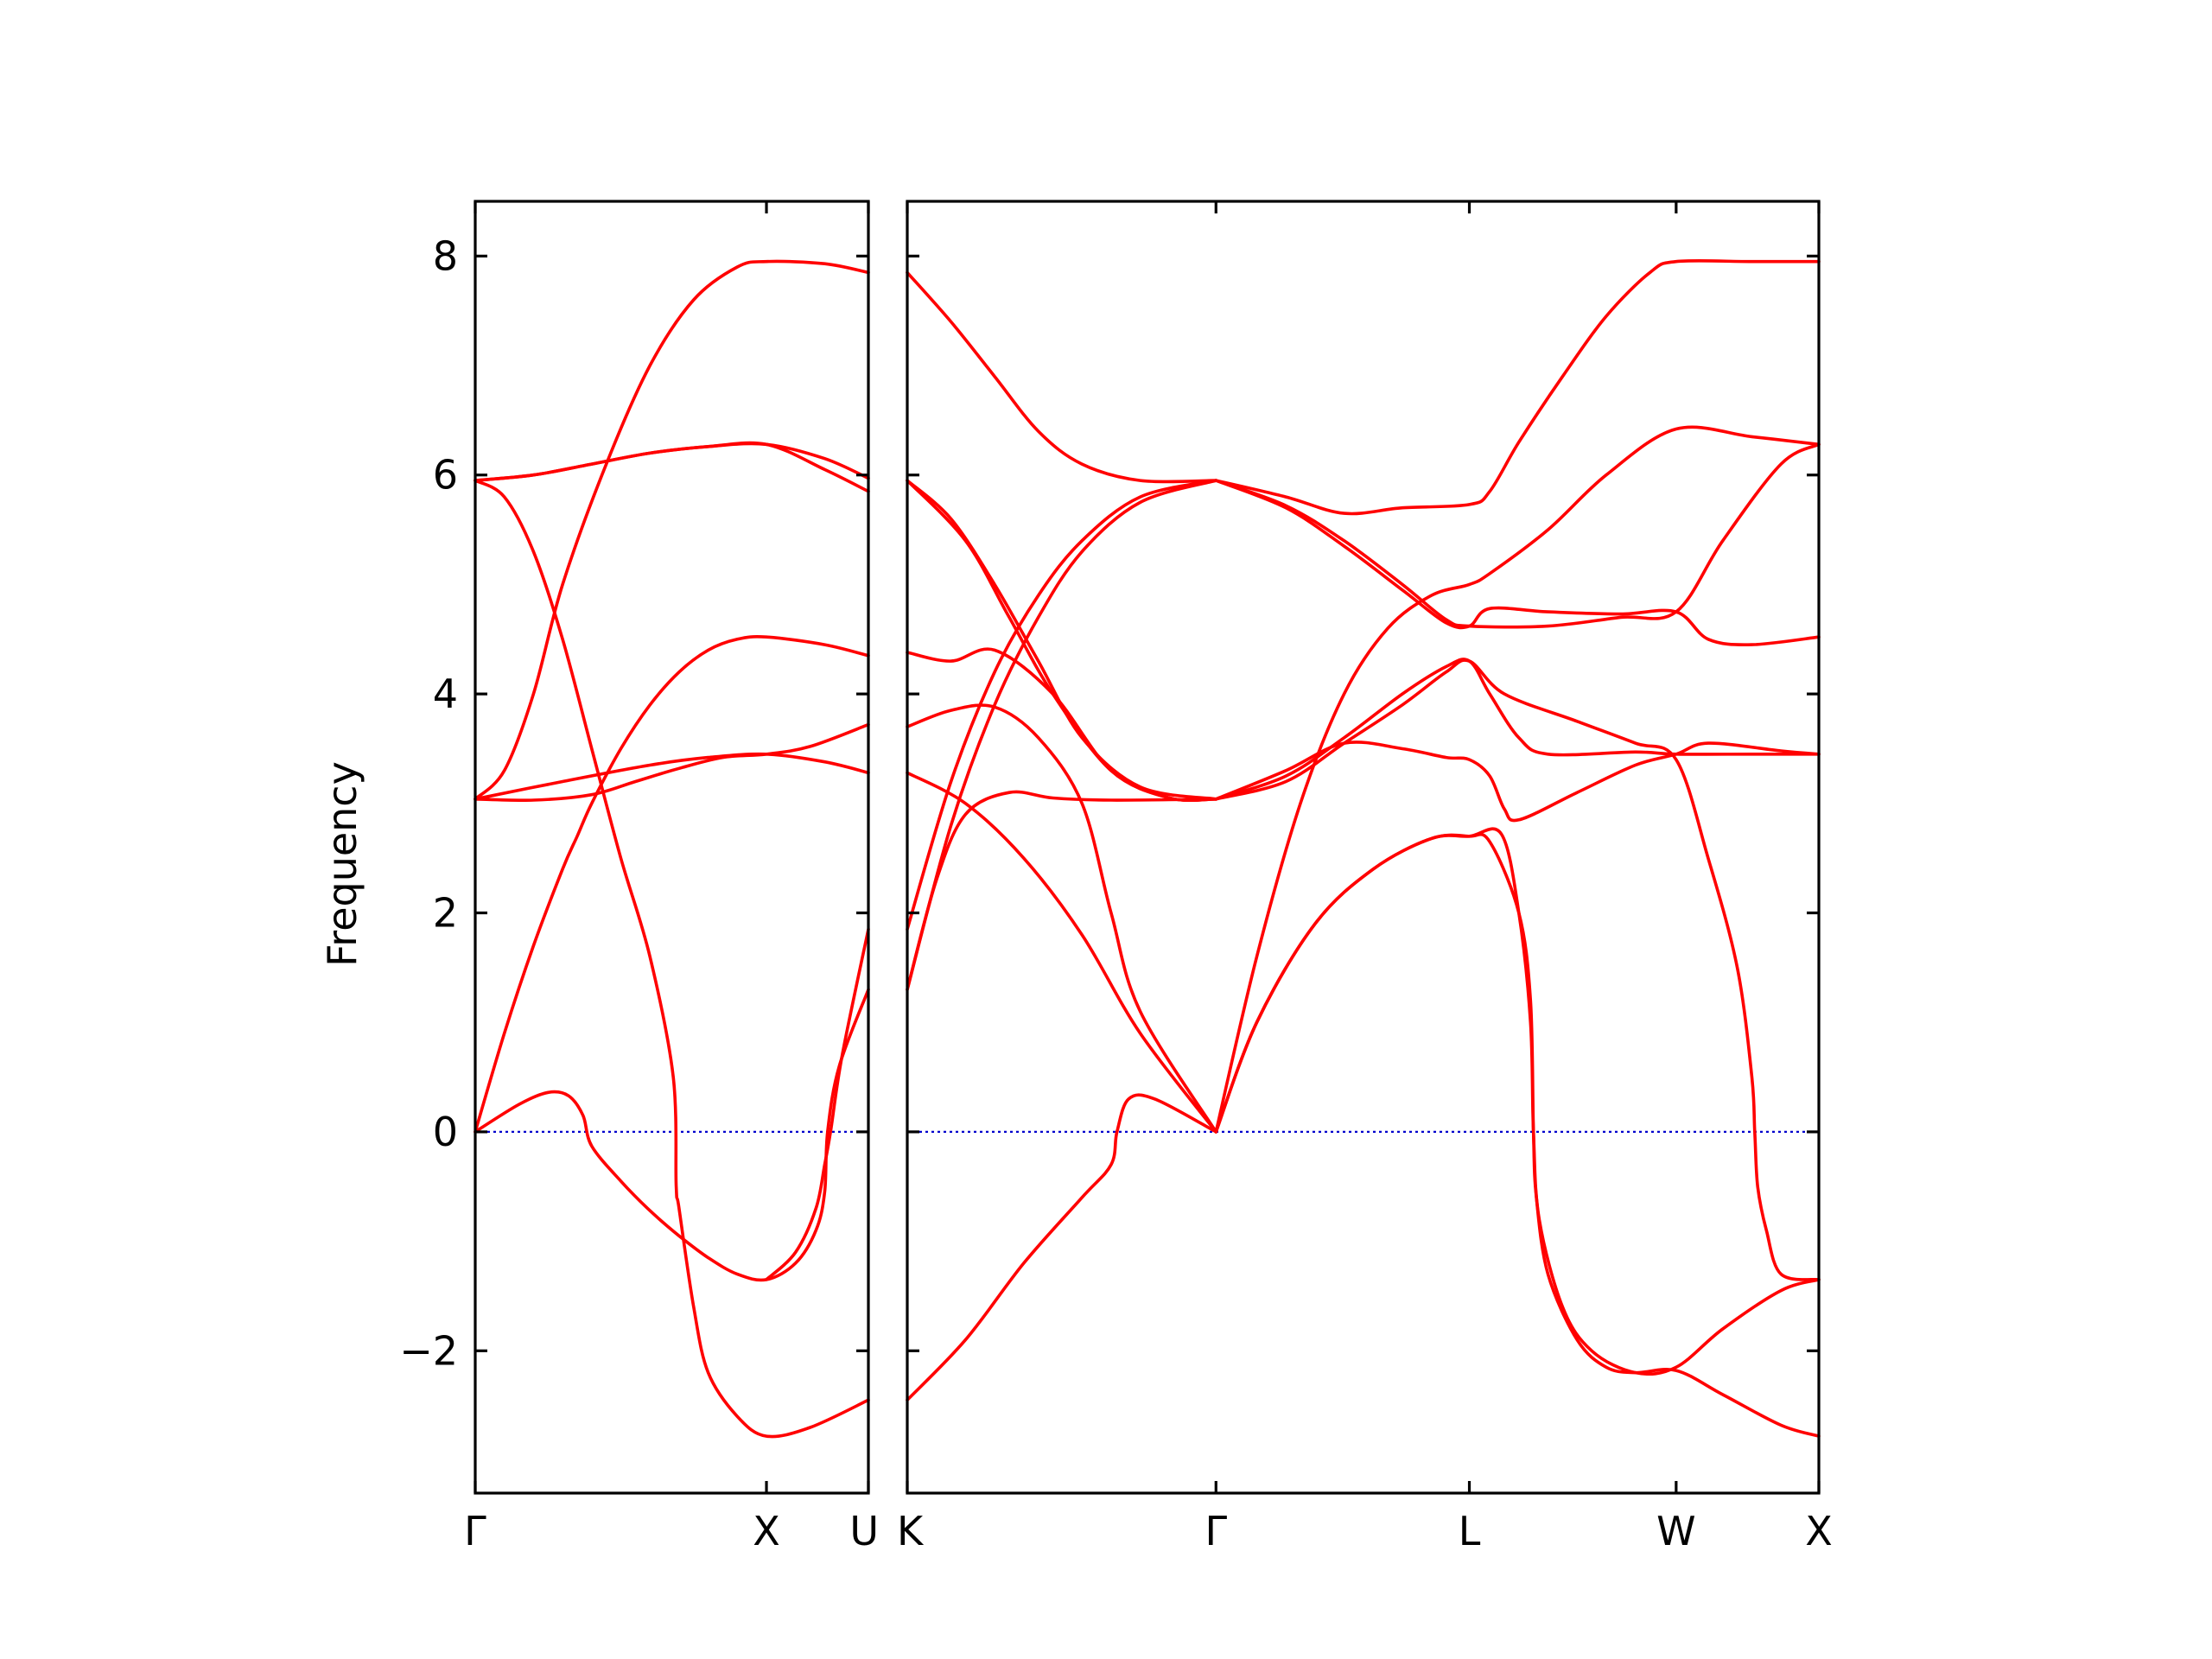 The height and width of the screenshot is (1659, 2212). What do you see at coordinates (864, 1531) in the screenshot?
I see `x-tick-label: U` at bounding box center [864, 1531].